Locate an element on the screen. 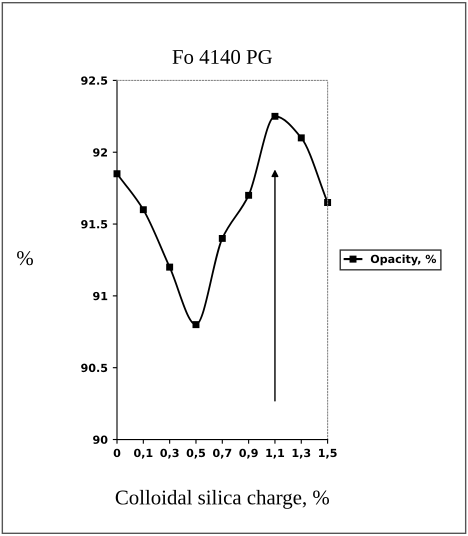 This screenshot has width=468, height=536. x-tick-label: 1,5 is located at coordinates (328, 453).